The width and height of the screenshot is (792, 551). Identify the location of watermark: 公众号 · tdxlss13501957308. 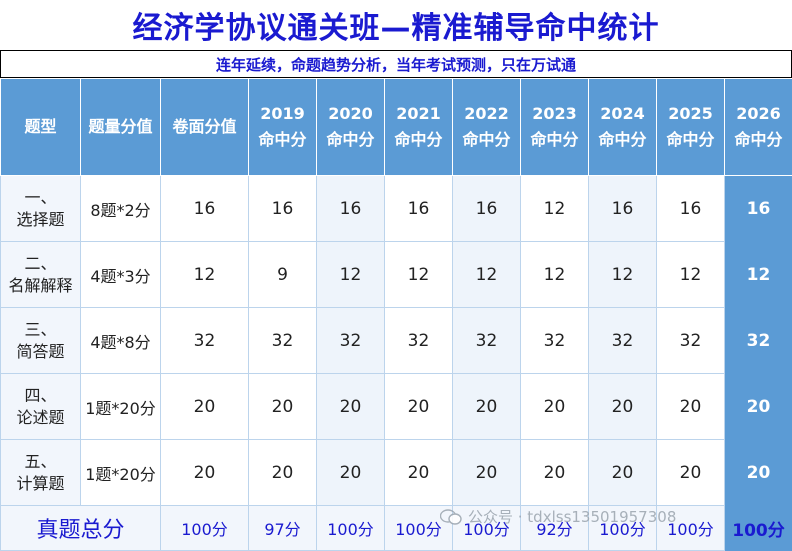
(558, 516).